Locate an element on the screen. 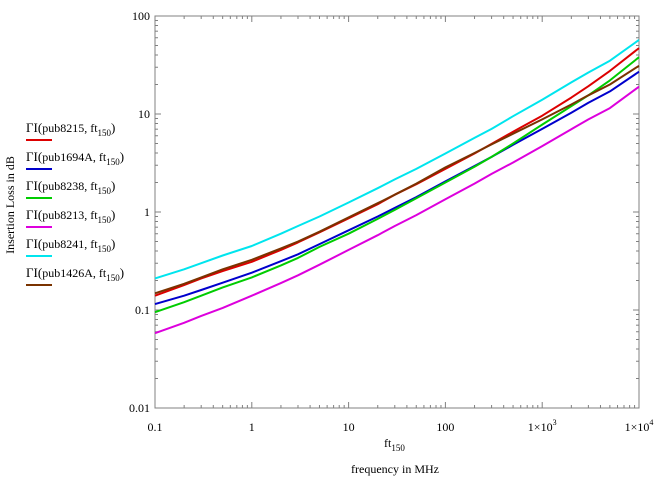 This screenshot has height=480, width=667. legend-arg: pub8215, is located at coordinates (66, 128).